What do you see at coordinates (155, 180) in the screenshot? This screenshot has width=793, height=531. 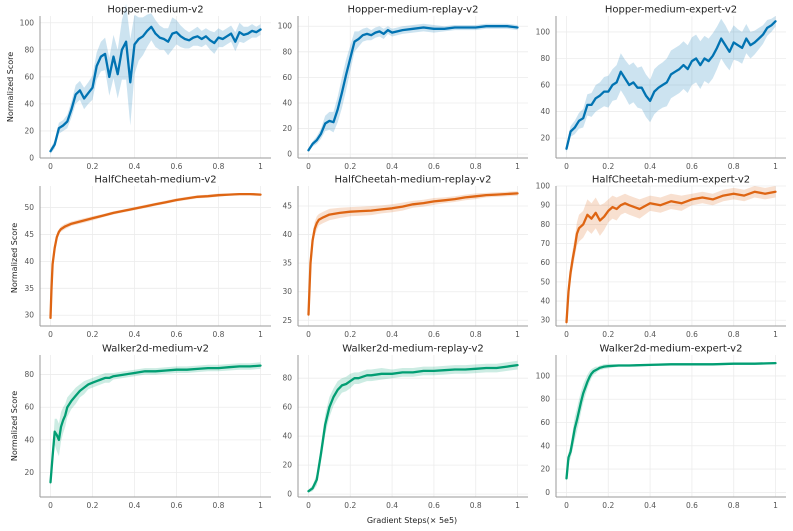 I see `panel-title: HalfCheetah-medium-v2` at bounding box center [155, 180].